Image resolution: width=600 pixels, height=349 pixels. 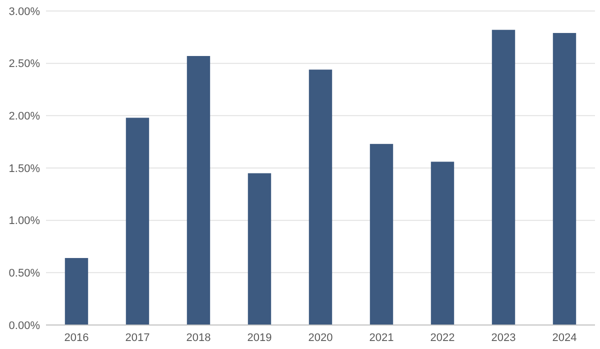 What do you see at coordinates (503, 338) in the screenshot?
I see `x-tick-label: 2023` at bounding box center [503, 338].